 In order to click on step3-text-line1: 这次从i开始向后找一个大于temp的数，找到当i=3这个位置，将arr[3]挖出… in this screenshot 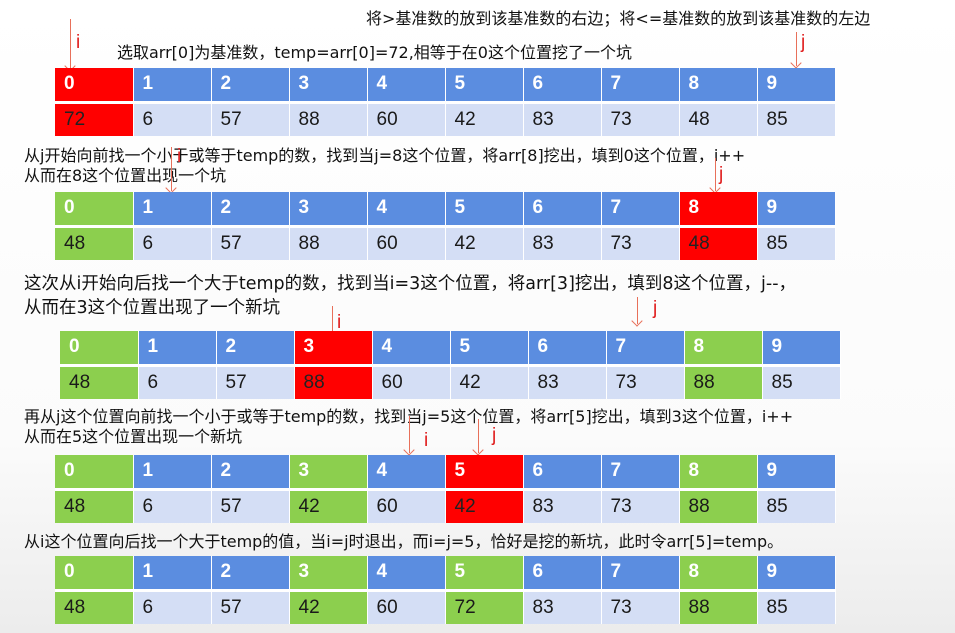, I will do `click(410, 284)`.